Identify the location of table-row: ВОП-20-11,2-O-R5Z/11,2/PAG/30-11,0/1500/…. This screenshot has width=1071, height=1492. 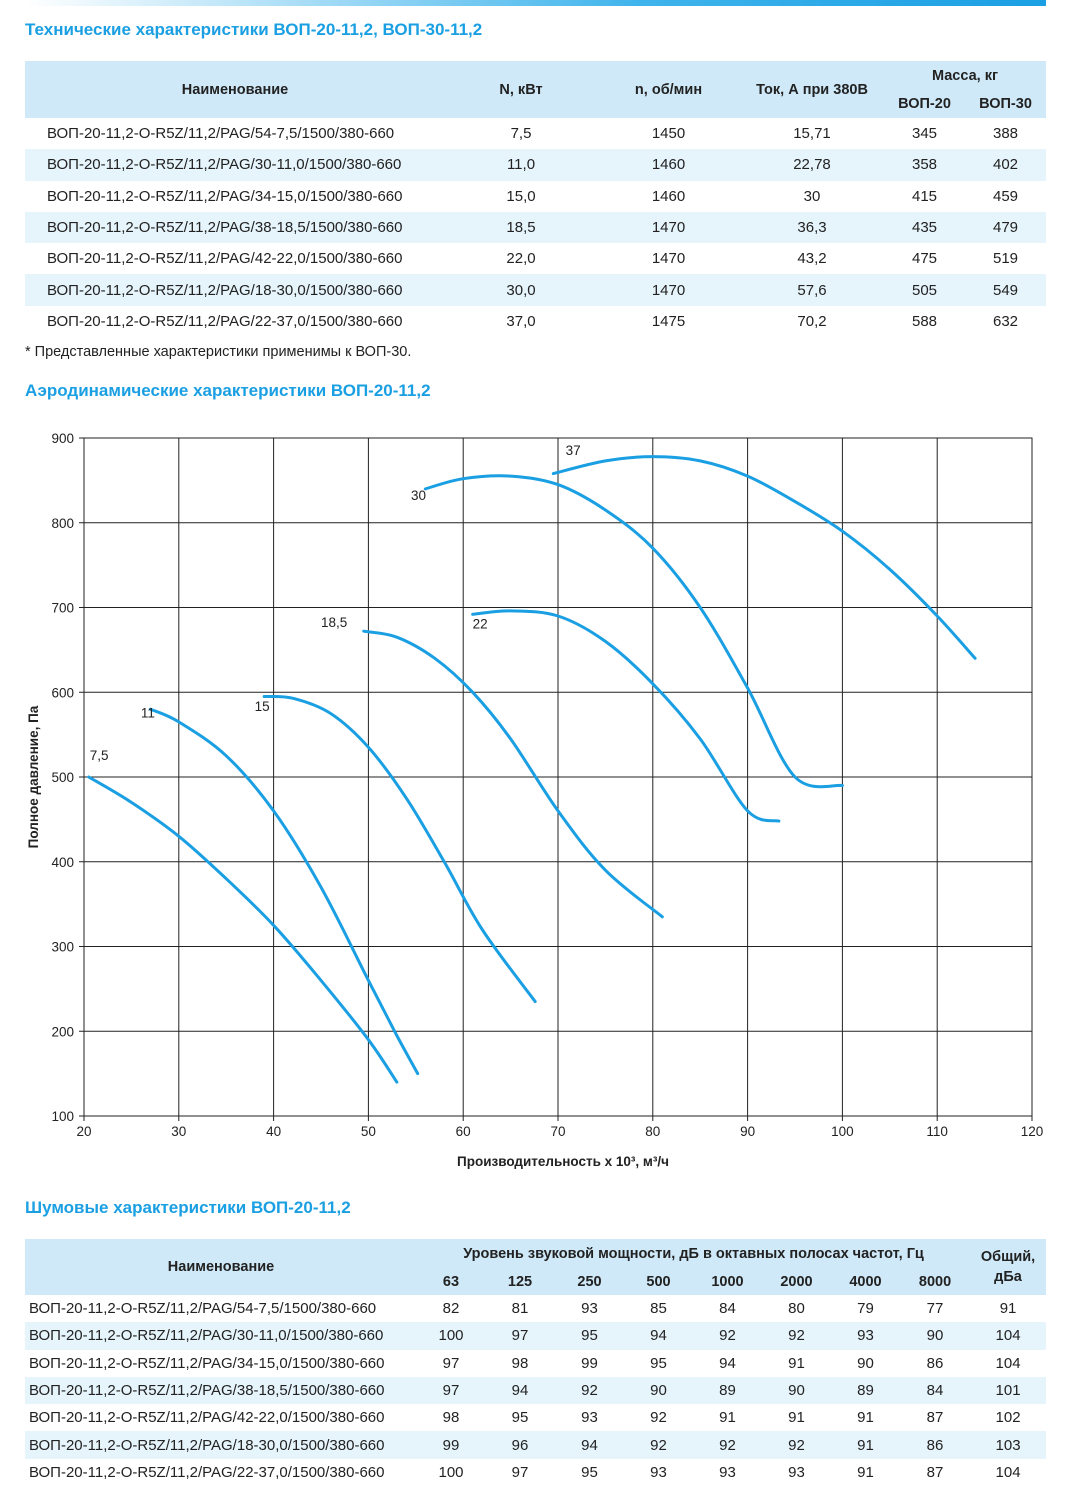
(536, 165).